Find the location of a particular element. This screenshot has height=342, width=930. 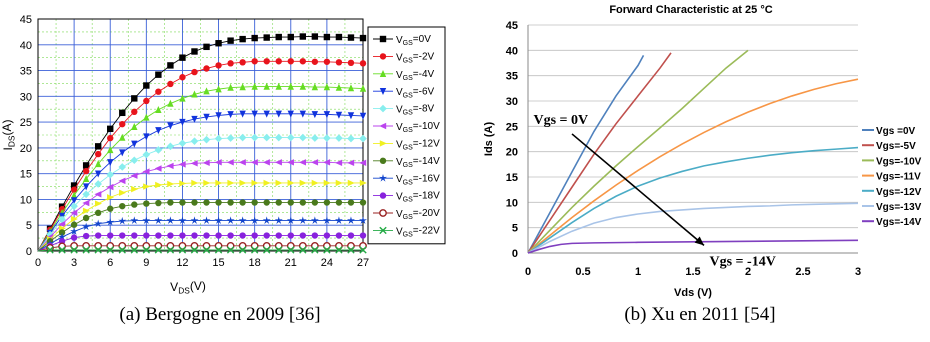

chart-b-legend-label: Vgs=-12V is located at coordinates (899, 192).